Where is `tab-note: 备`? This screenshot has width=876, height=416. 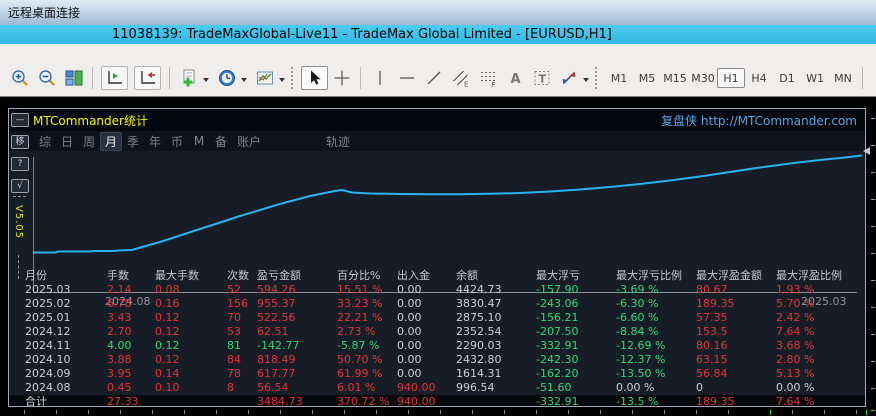
tab-note: 备 is located at coordinates (220, 141).